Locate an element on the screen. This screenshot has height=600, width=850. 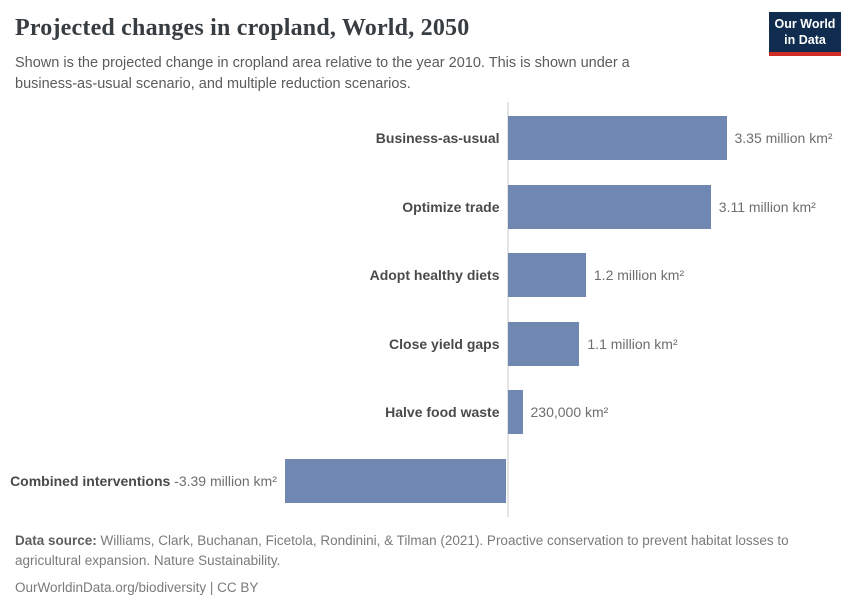
category-label: Adopt healthy diets is located at coordinates (434, 275).